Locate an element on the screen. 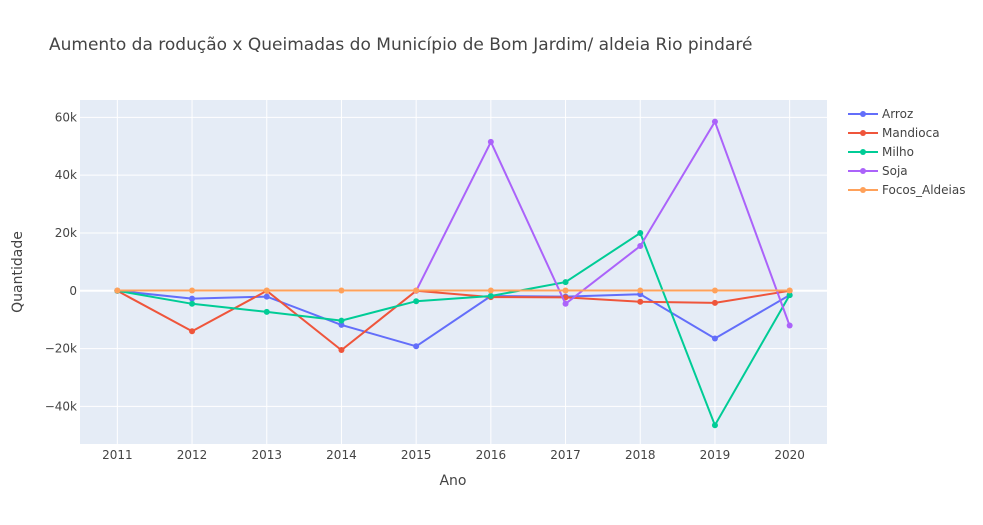 The height and width of the screenshot is (525, 983). series-focos-aldeias is located at coordinates (453, 290).